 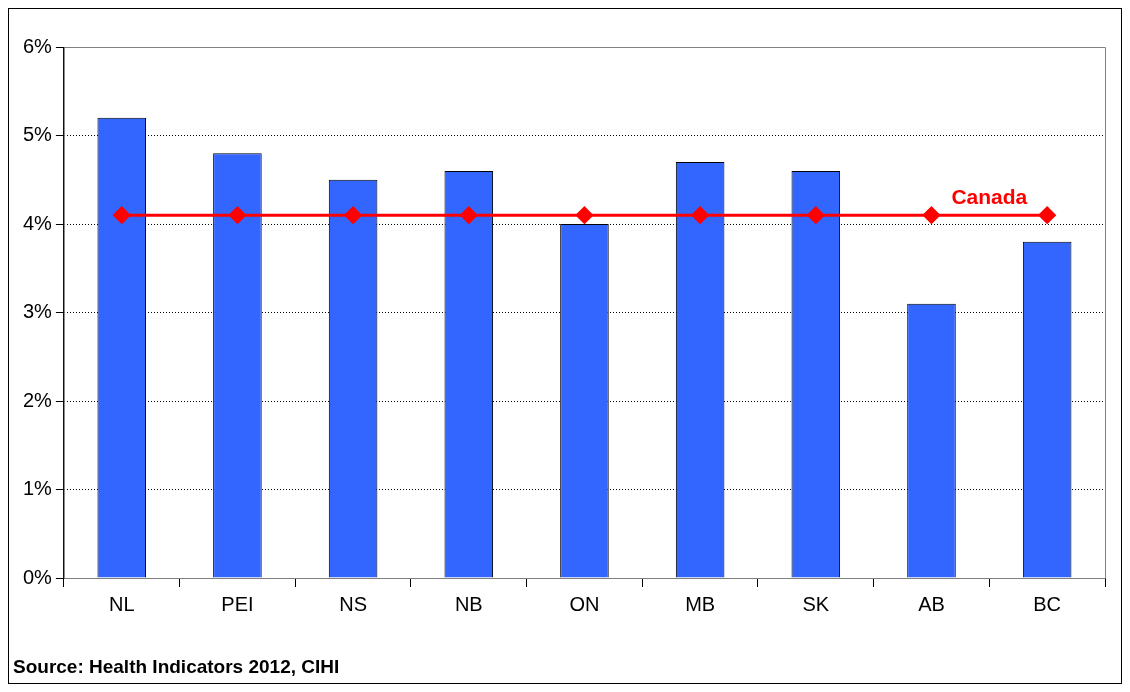 What do you see at coordinates (1047, 603) in the screenshot?
I see `x-tick-label: BC` at bounding box center [1047, 603].